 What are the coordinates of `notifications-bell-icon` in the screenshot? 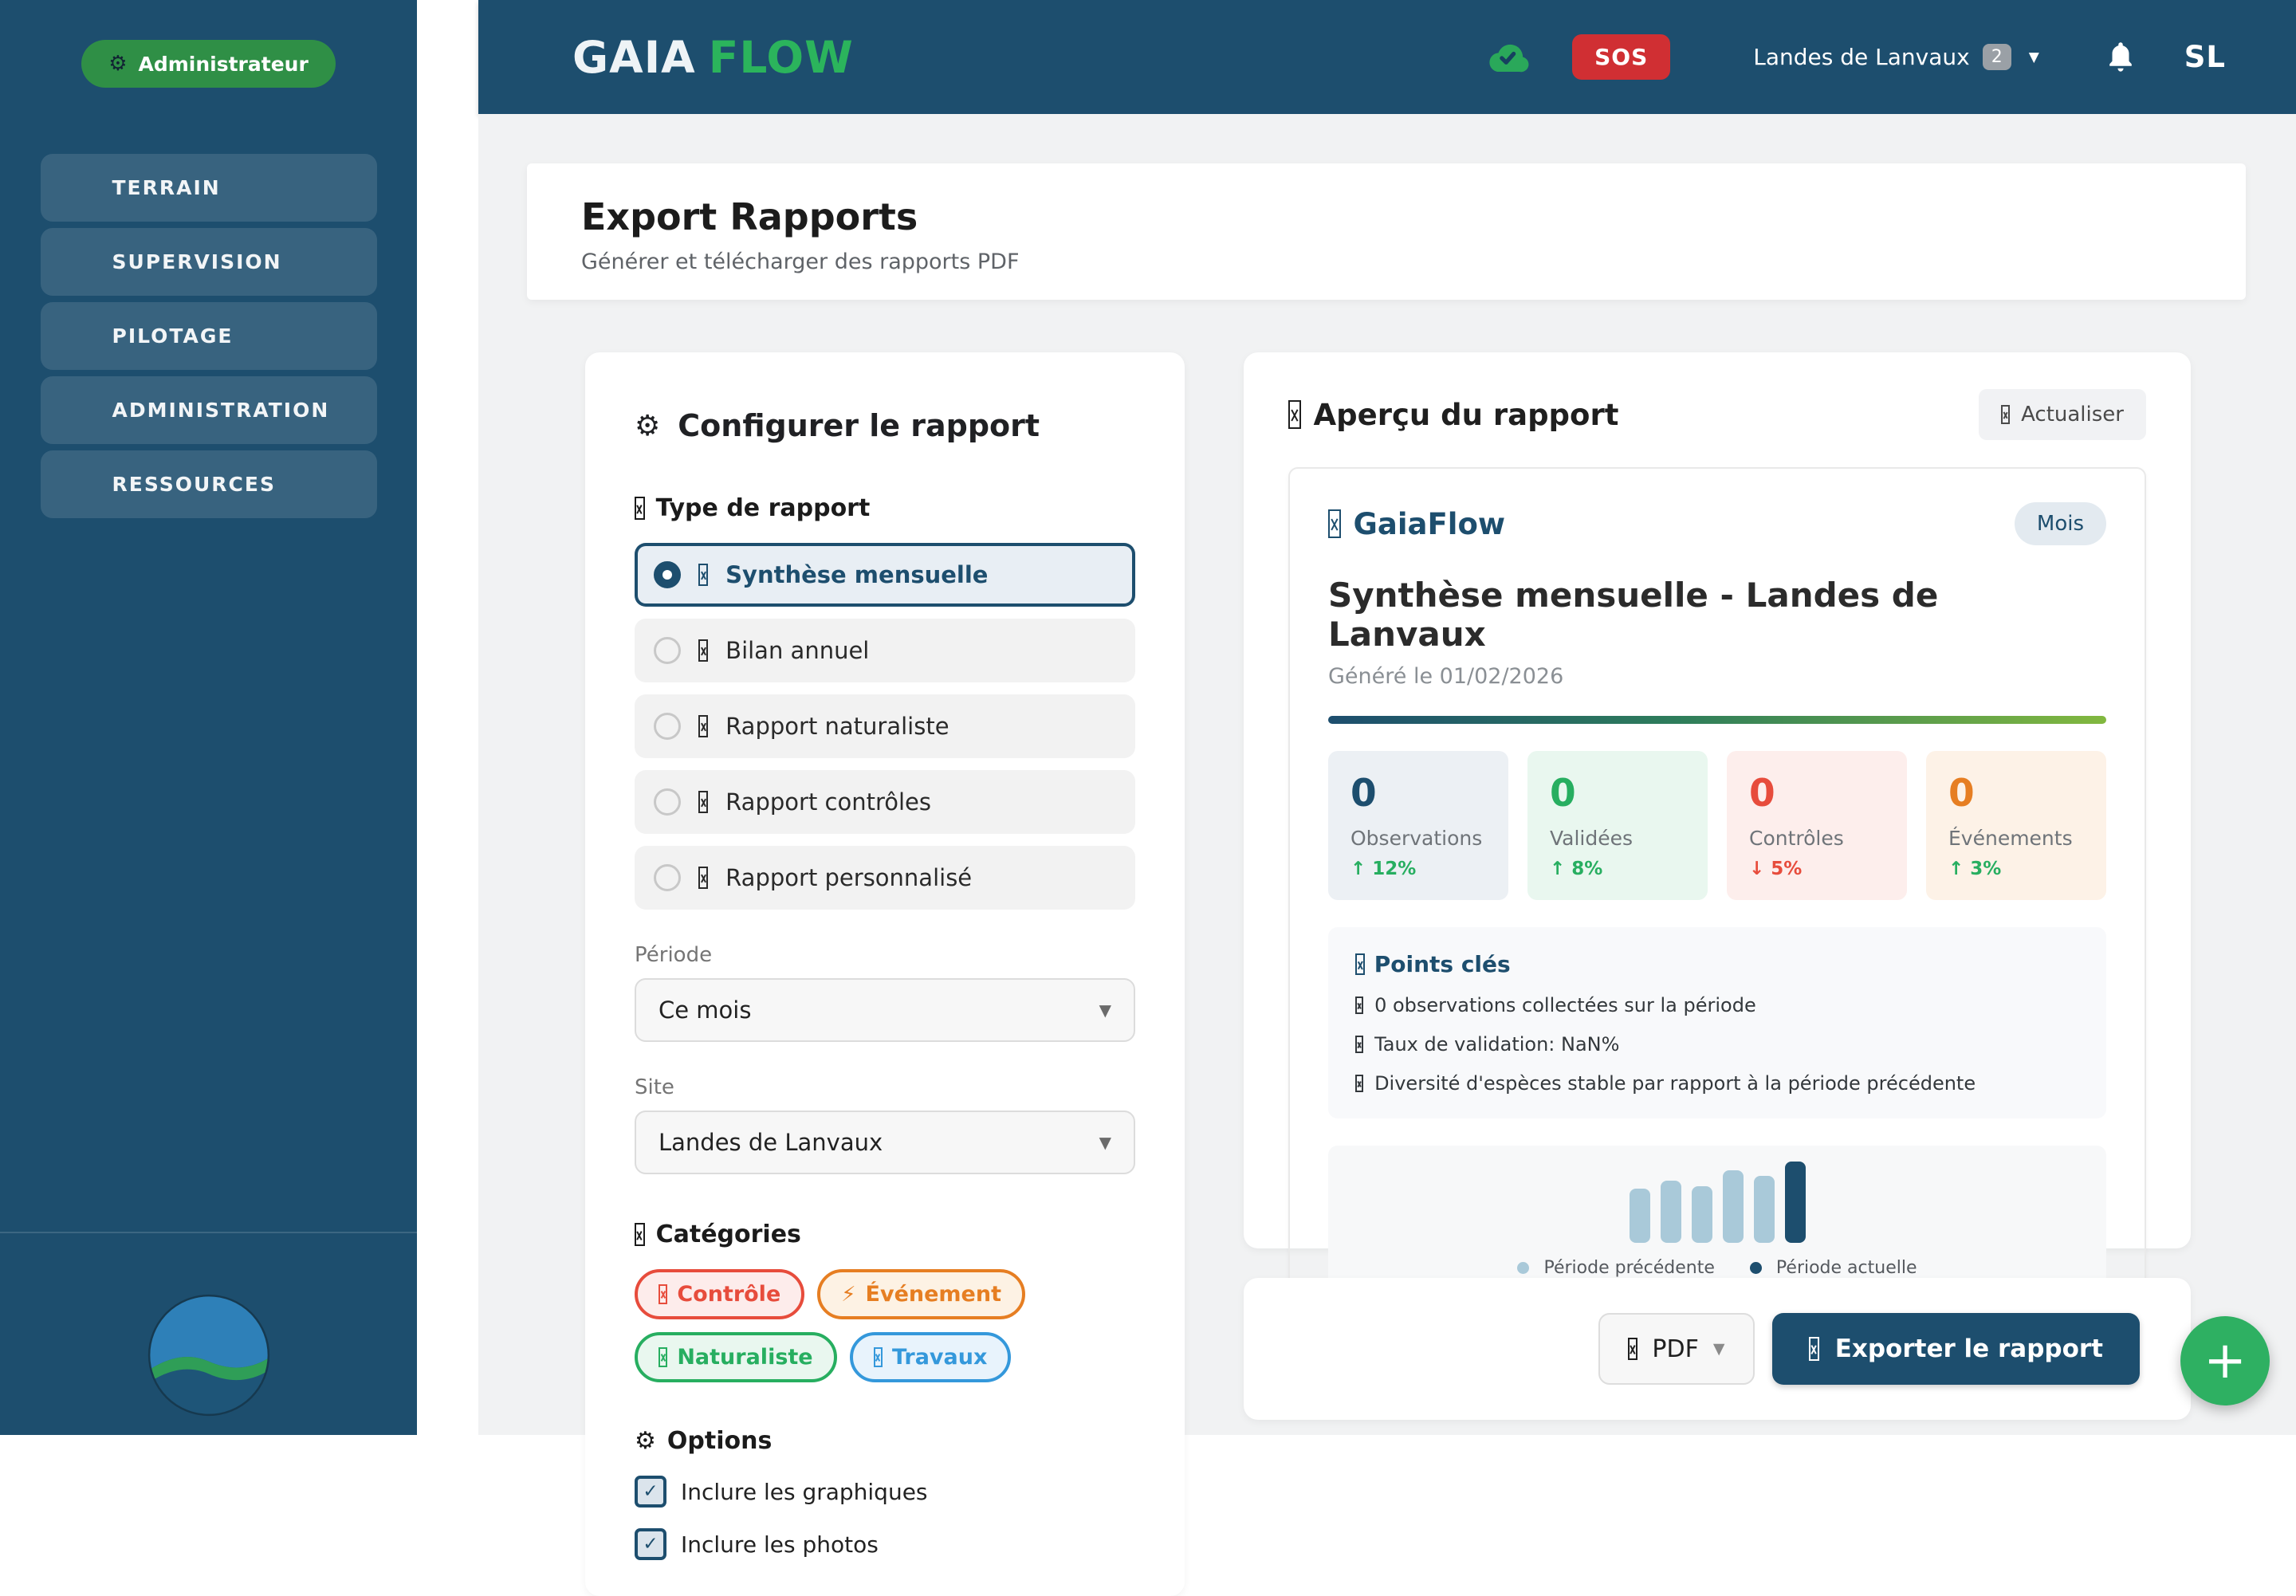 It's located at (2120, 57).